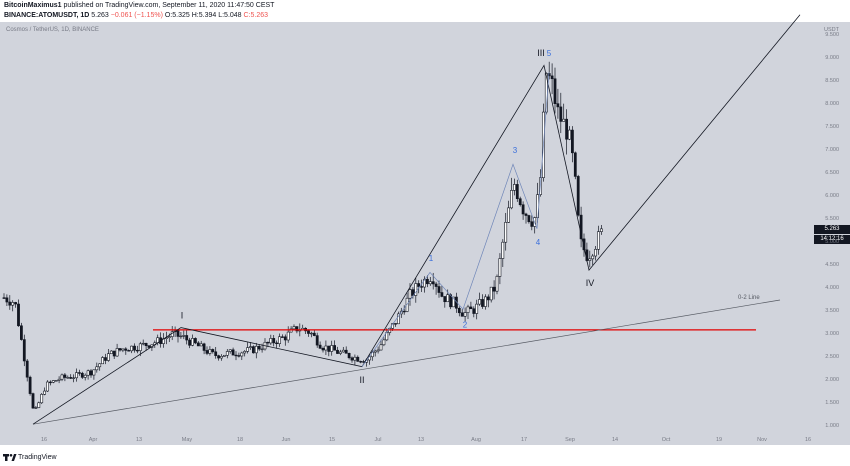 This screenshot has height=466, width=850. What do you see at coordinates (541, 53) in the screenshot?
I see `wave-label-primary: III` at bounding box center [541, 53].